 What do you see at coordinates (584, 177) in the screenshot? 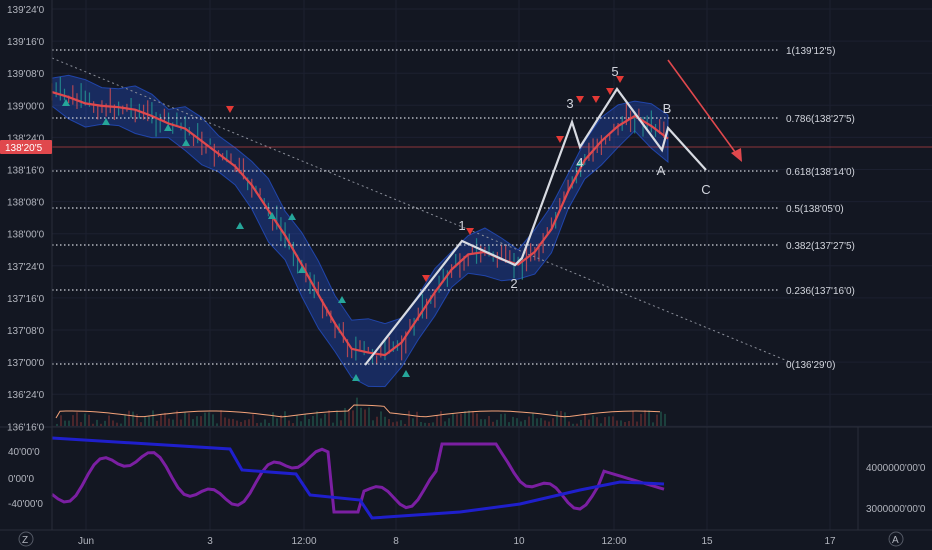
I see `wave-labels: 1 2 3 4 5 A B C` at bounding box center [584, 177].